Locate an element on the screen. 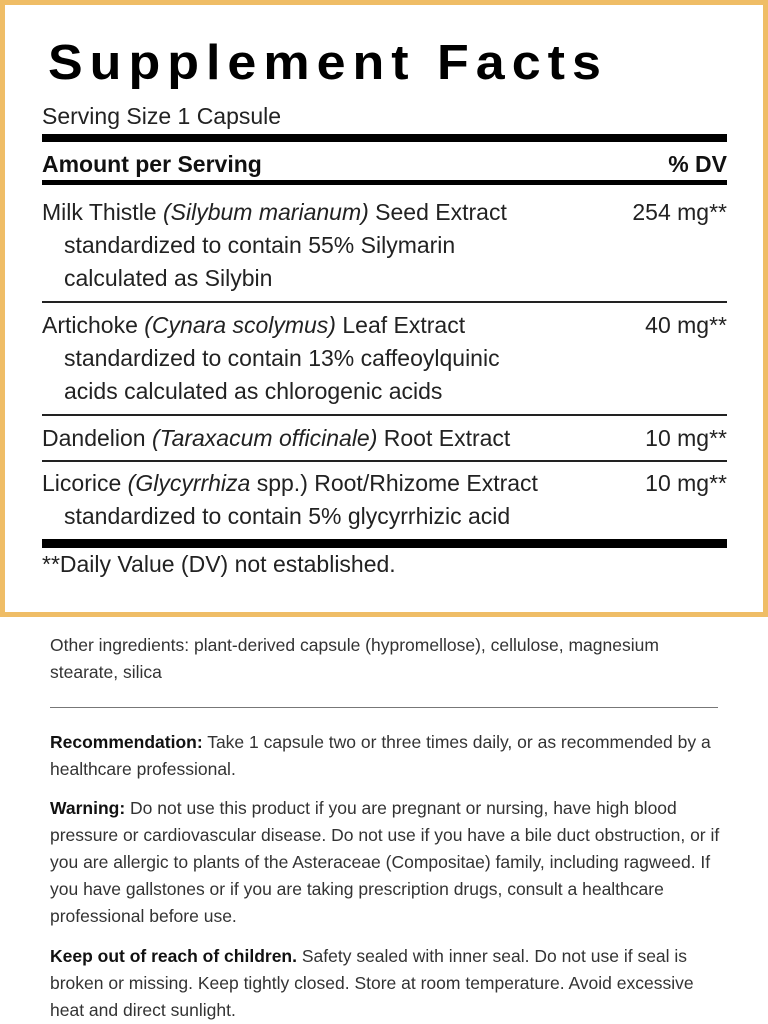  ingredient-part: Seed Extract is located at coordinates (437, 212).